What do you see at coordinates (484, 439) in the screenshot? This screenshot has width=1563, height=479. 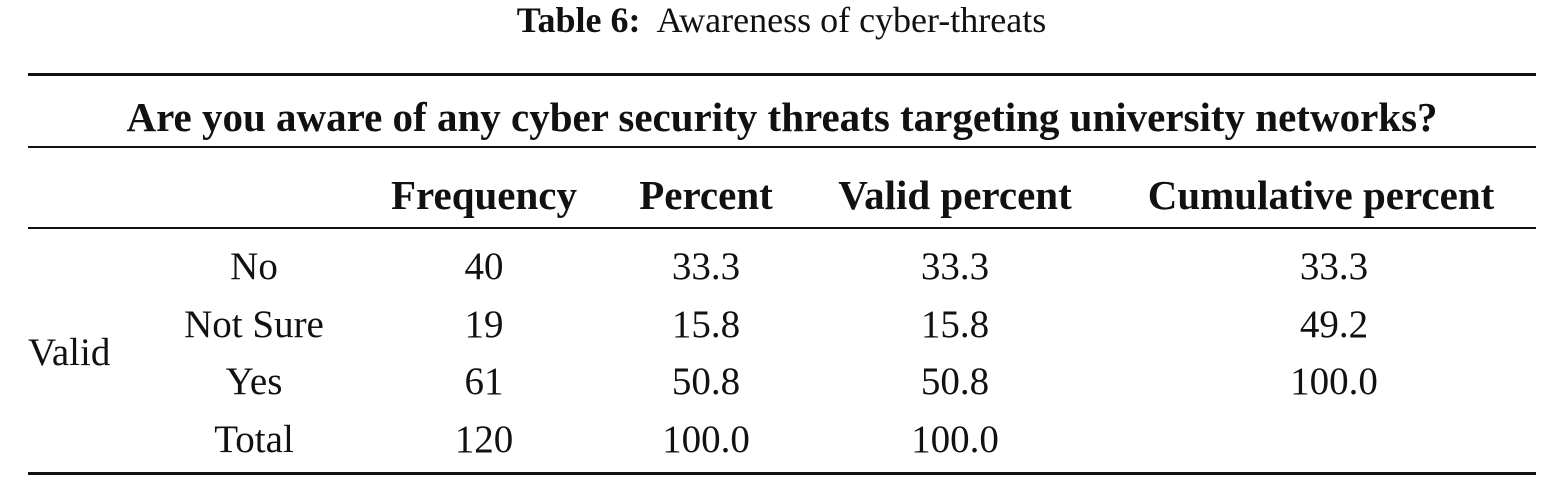 I see `cell-frequency: 120` at bounding box center [484, 439].